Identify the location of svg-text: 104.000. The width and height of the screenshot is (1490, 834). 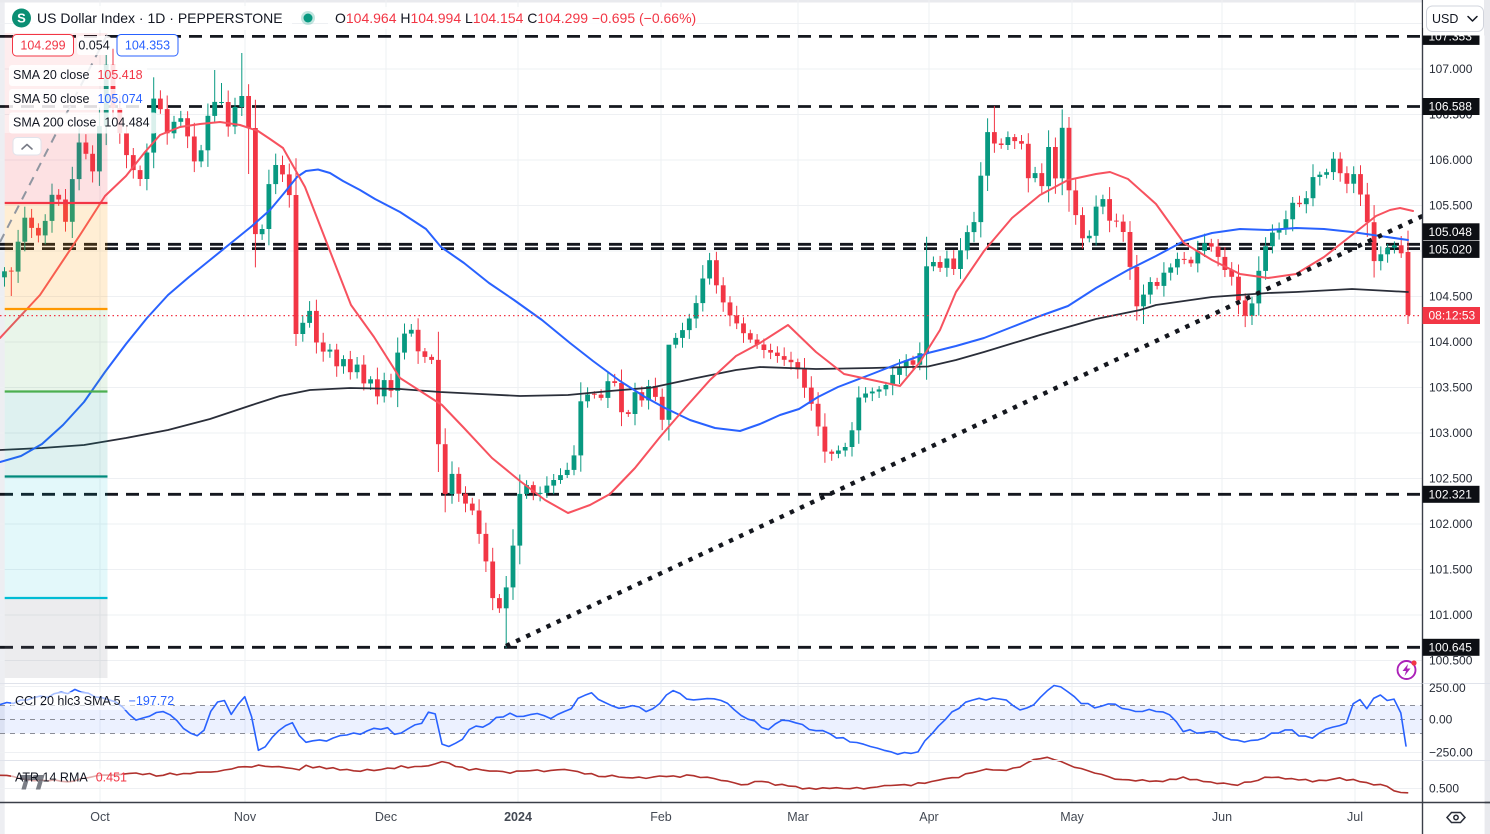
(1451, 342).